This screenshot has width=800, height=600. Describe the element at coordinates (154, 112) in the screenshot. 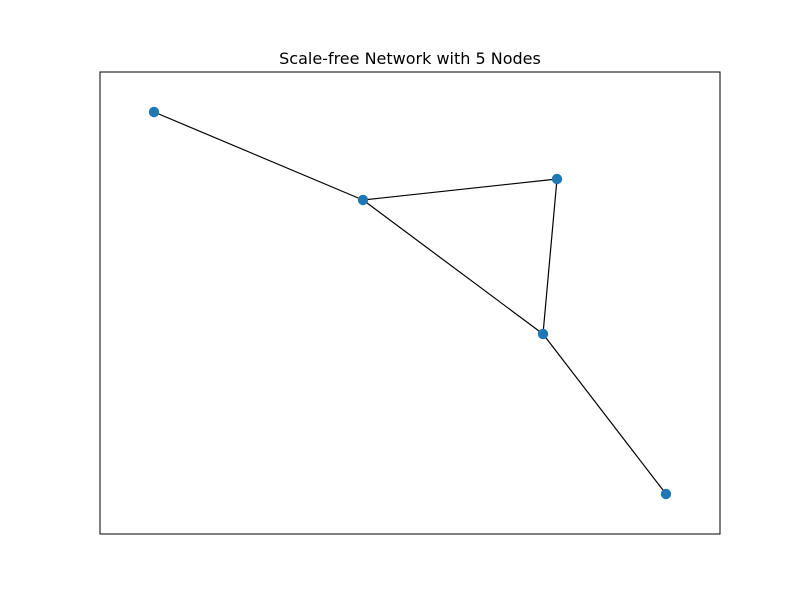

I see `node-n0` at that location.